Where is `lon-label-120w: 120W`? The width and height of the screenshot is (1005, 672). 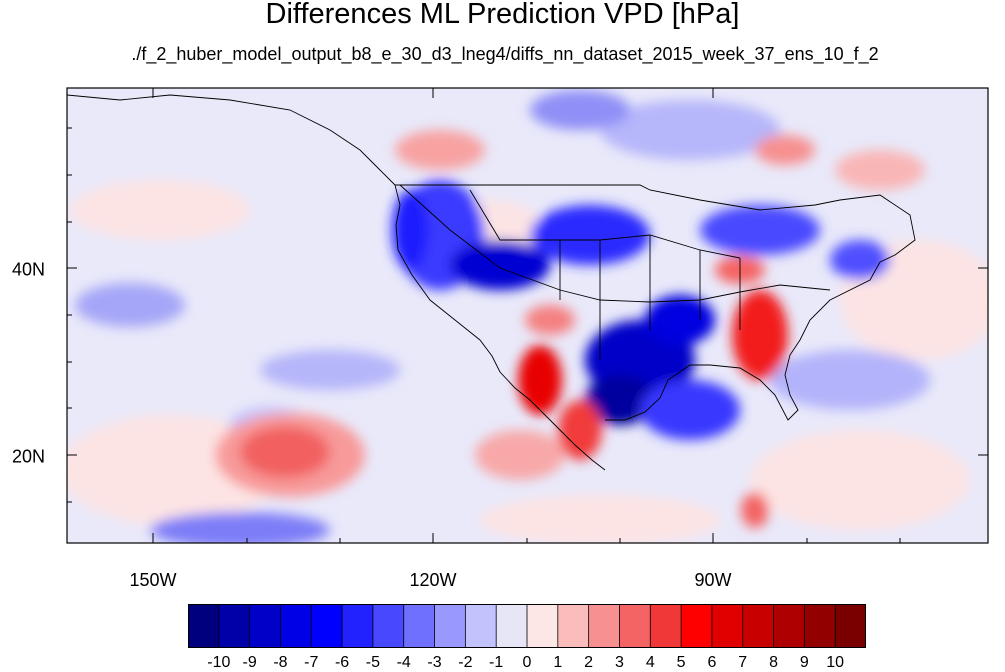 lon-label-120w: 120W is located at coordinates (433, 580).